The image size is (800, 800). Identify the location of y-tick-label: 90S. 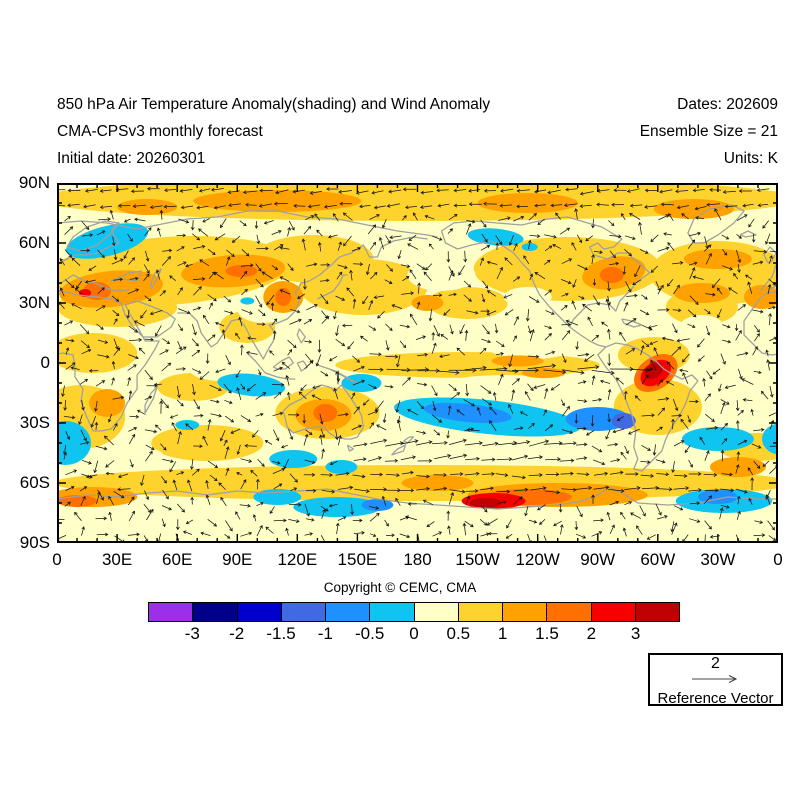
(34, 542).